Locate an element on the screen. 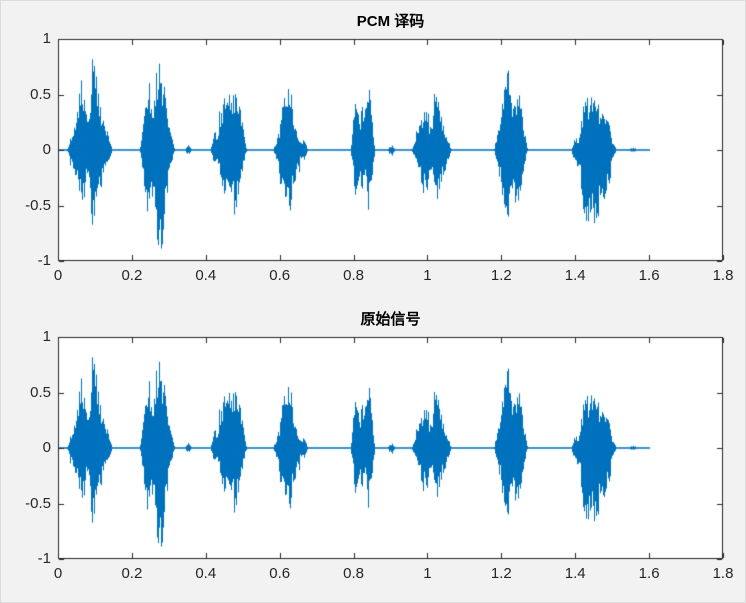  chart-title: PCM 译码 is located at coordinates (390, 21).